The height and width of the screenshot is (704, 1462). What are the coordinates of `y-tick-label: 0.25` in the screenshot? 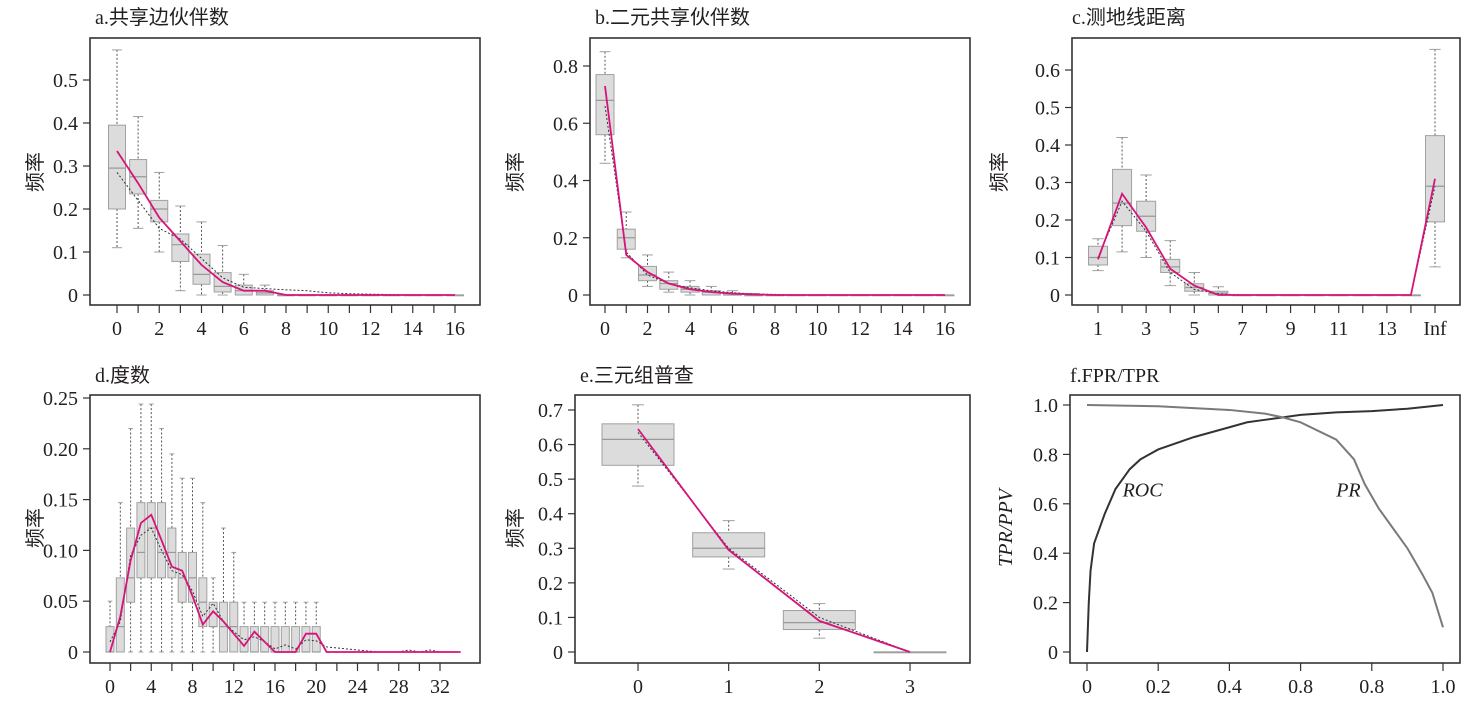 It's located at (60, 399).